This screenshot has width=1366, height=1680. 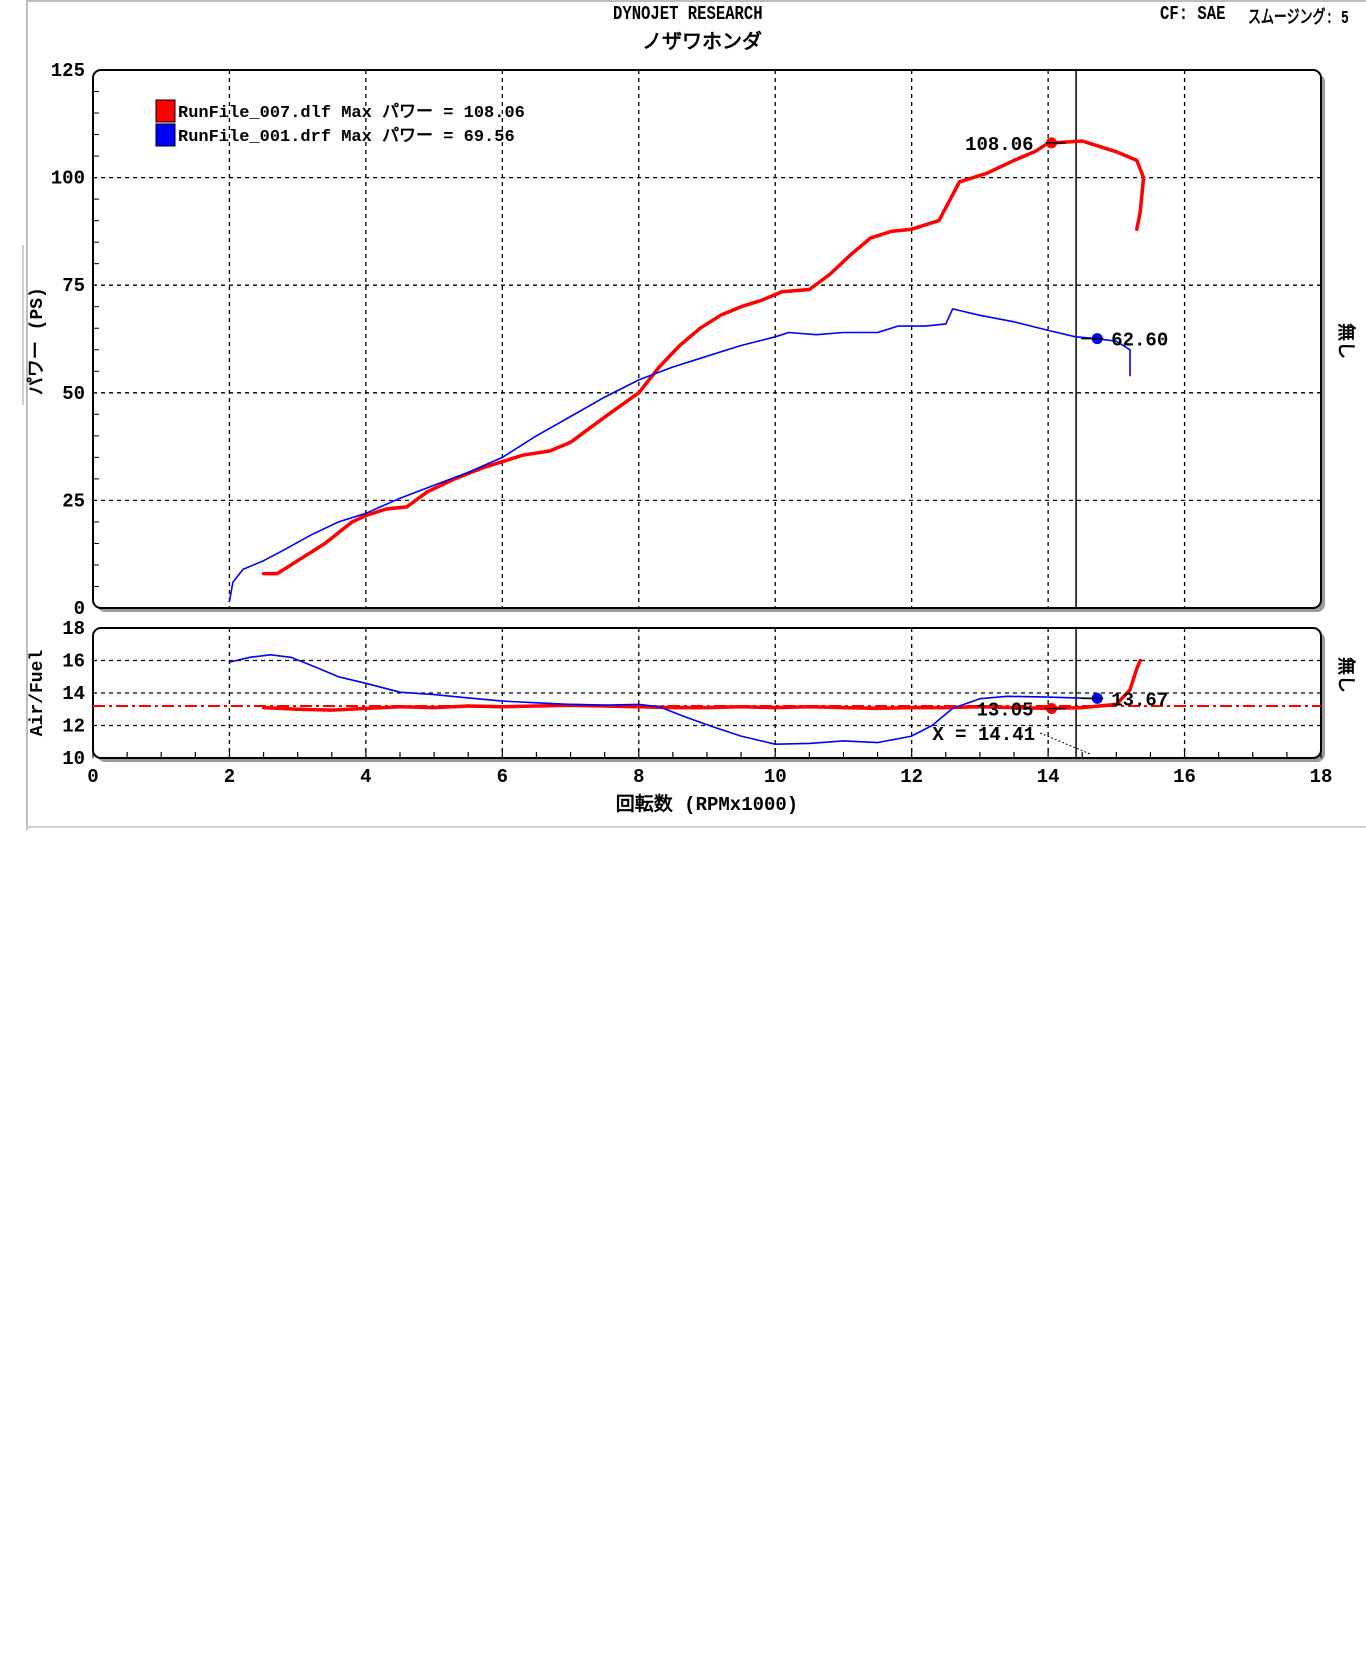 What do you see at coordinates (911, 777) in the screenshot?
I see `x-tick-label: 12` at bounding box center [911, 777].